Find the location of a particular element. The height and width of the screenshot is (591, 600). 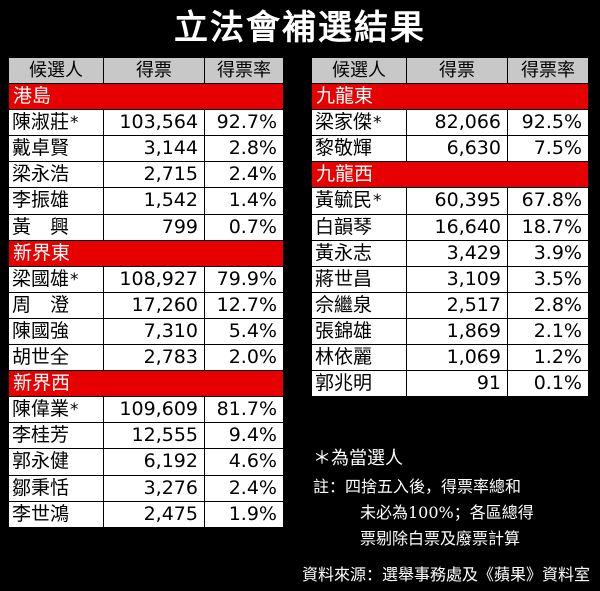

candidate-votes: 16,640 is located at coordinates (457, 227).